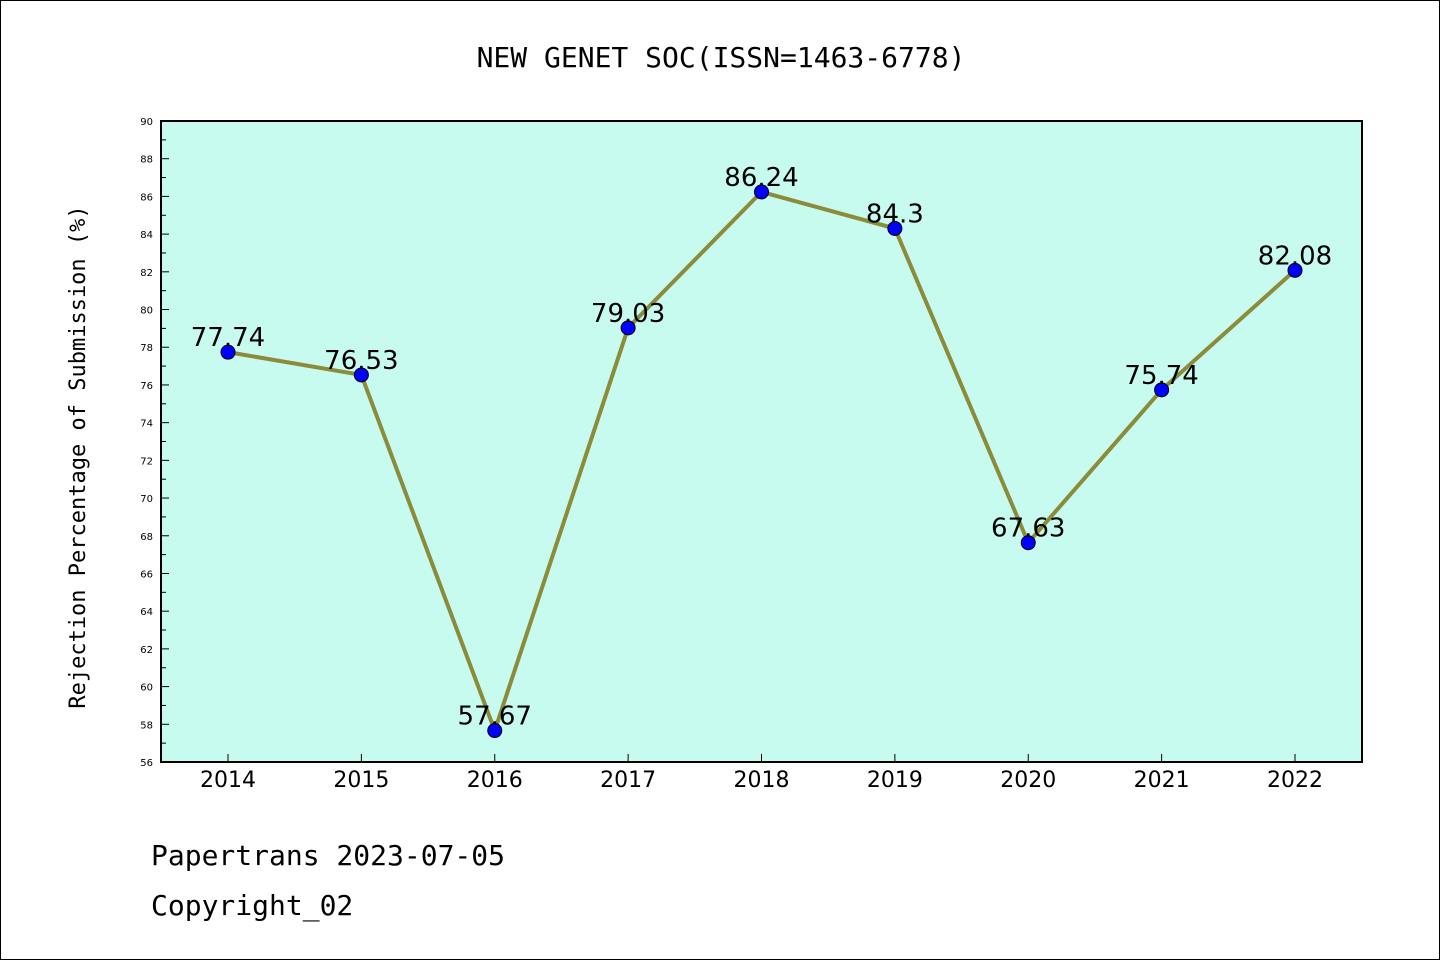 The height and width of the screenshot is (961, 1440). I want to click on x-tick-label: 2020, so click(1028, 780).